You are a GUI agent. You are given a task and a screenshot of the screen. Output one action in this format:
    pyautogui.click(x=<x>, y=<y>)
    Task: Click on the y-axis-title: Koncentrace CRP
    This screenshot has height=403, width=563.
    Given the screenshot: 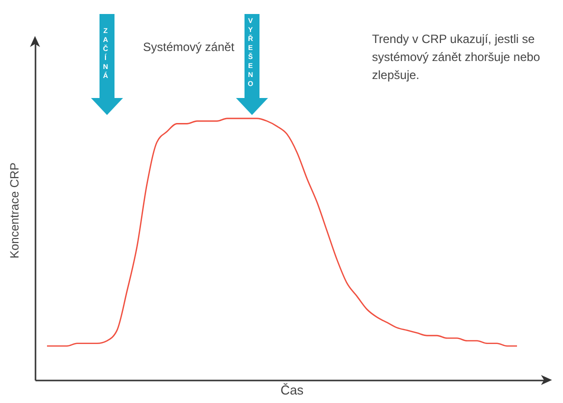 What is the action you would take?
    pyautogui.click(x=15, y=210)
    